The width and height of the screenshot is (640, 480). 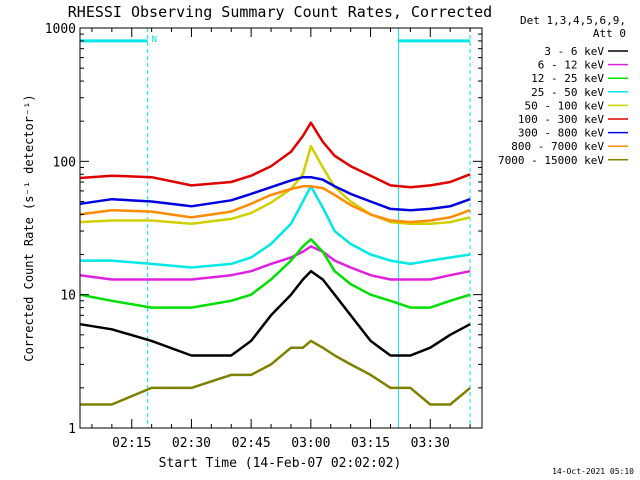 What do you see at coordinates (551, 160) in the screenshot?
I see `legend-label-8: 7000 - 15000 keV` at bounding box center [551, 160].